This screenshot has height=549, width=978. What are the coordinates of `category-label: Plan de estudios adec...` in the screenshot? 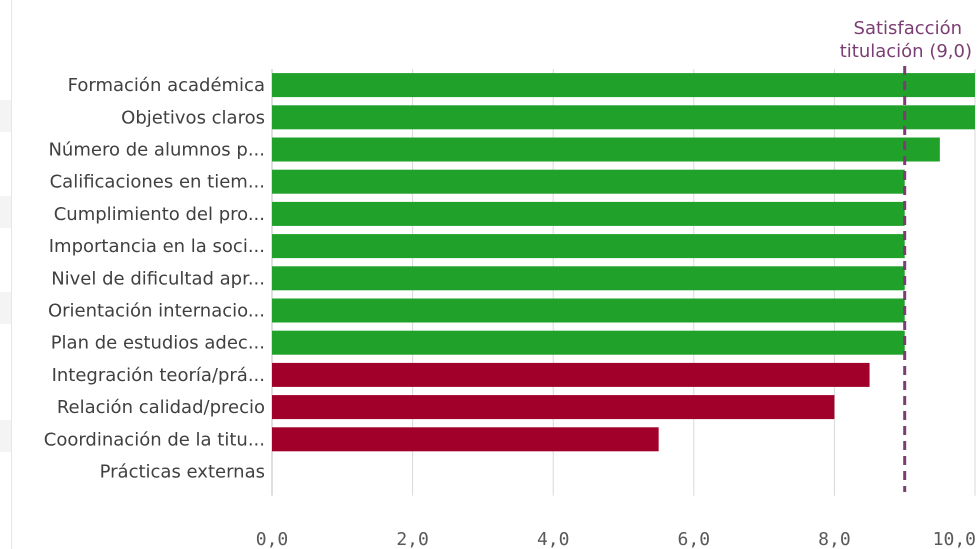 It's located at (158, 343).